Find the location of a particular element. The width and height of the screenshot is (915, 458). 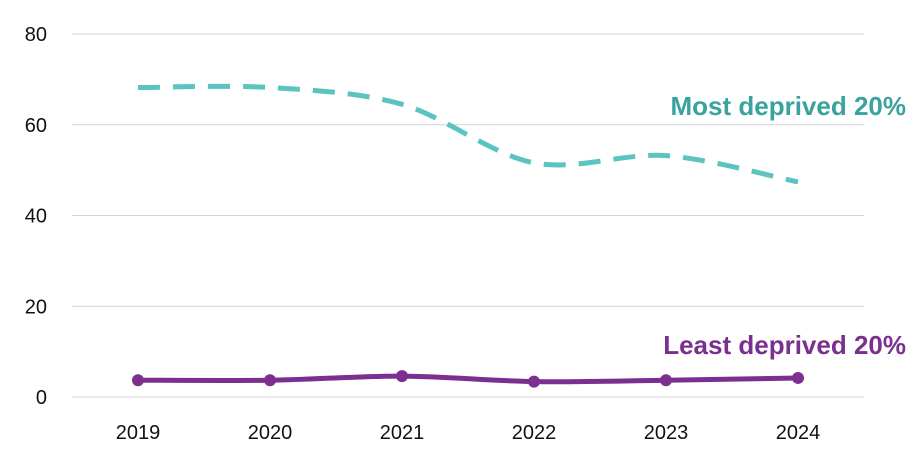

series-line-least-deprived is located at coordinates (468, 379).